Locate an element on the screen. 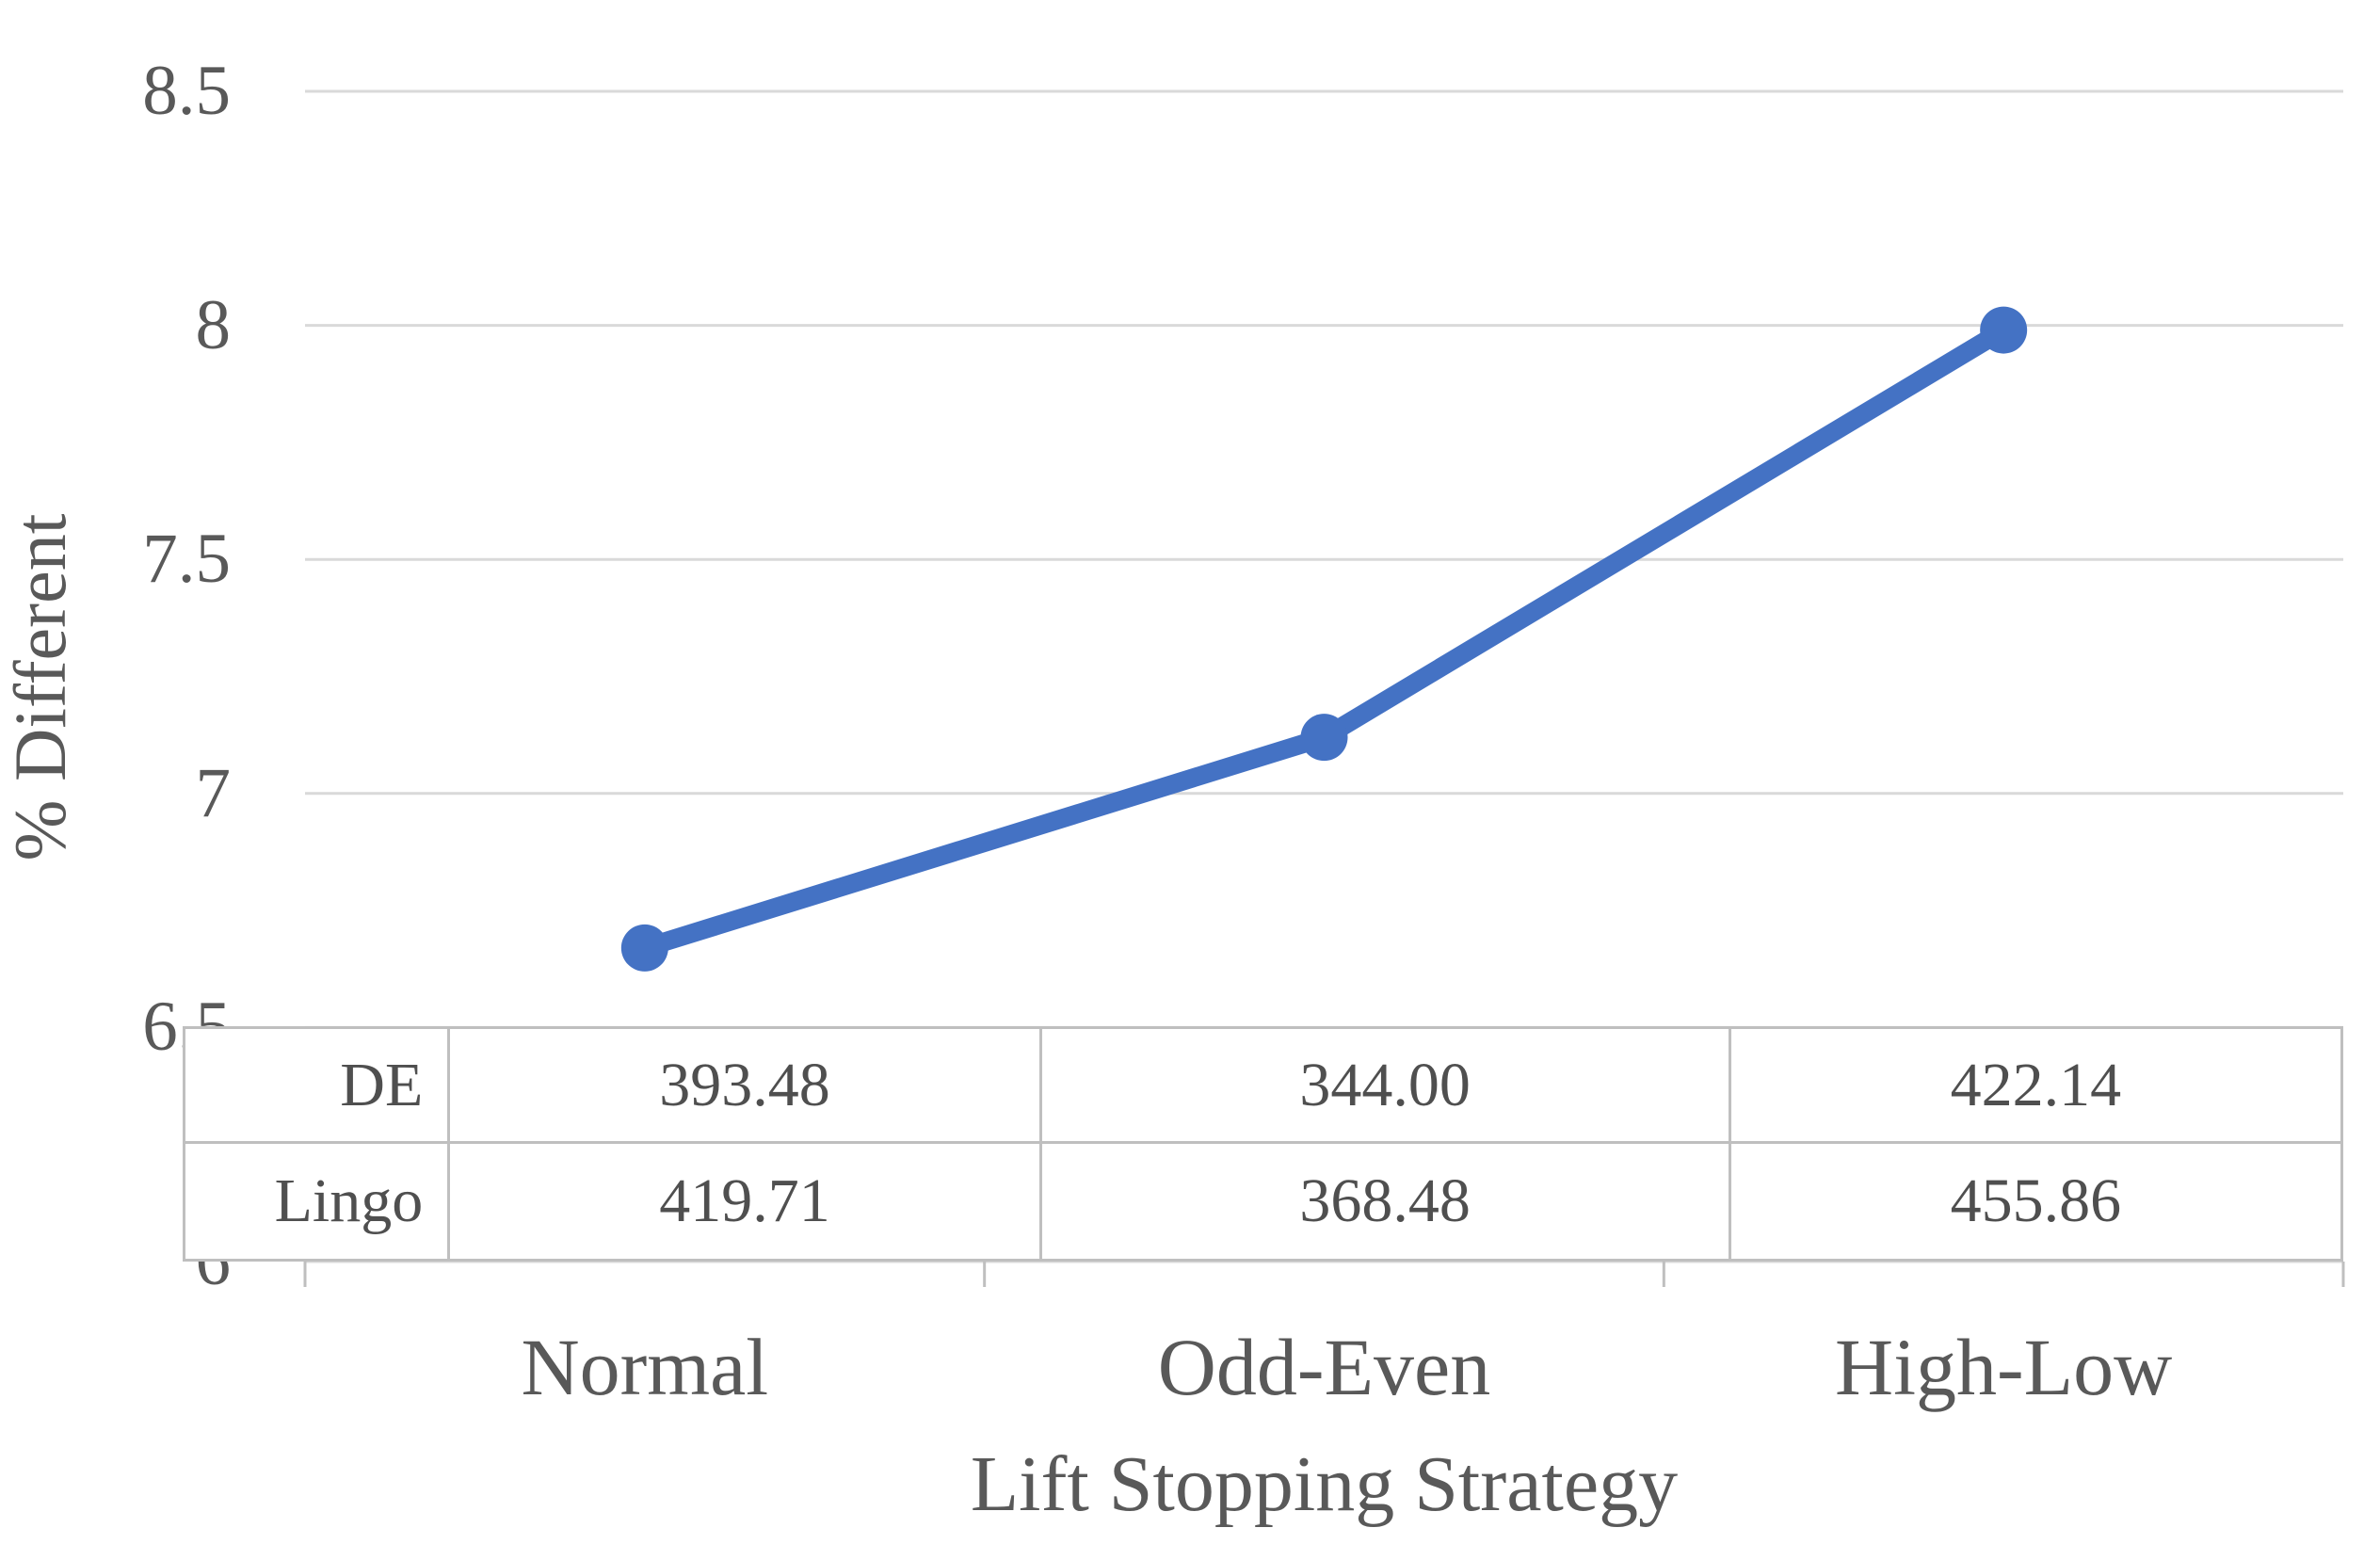 This screenshot has height=1544, width=2380. y-tick-label: 7.5 is located at coordinates (186, 559).